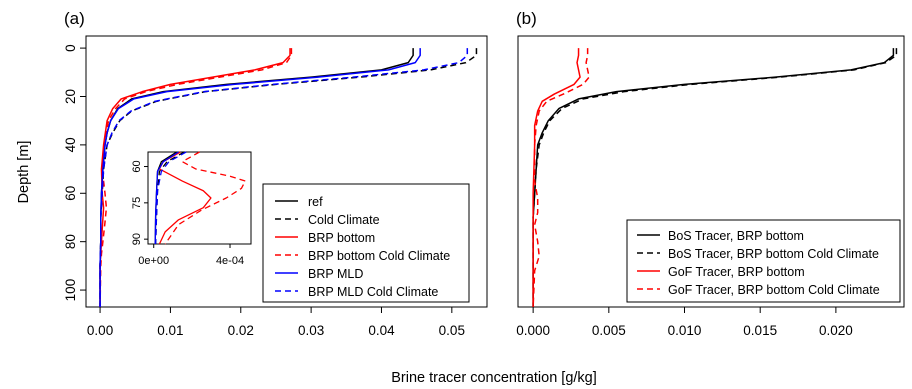  What do you see at coordinates (70, 241) in the screenshot?
I see `y-tick-label-a: 80` at bounding box center [70, 241].